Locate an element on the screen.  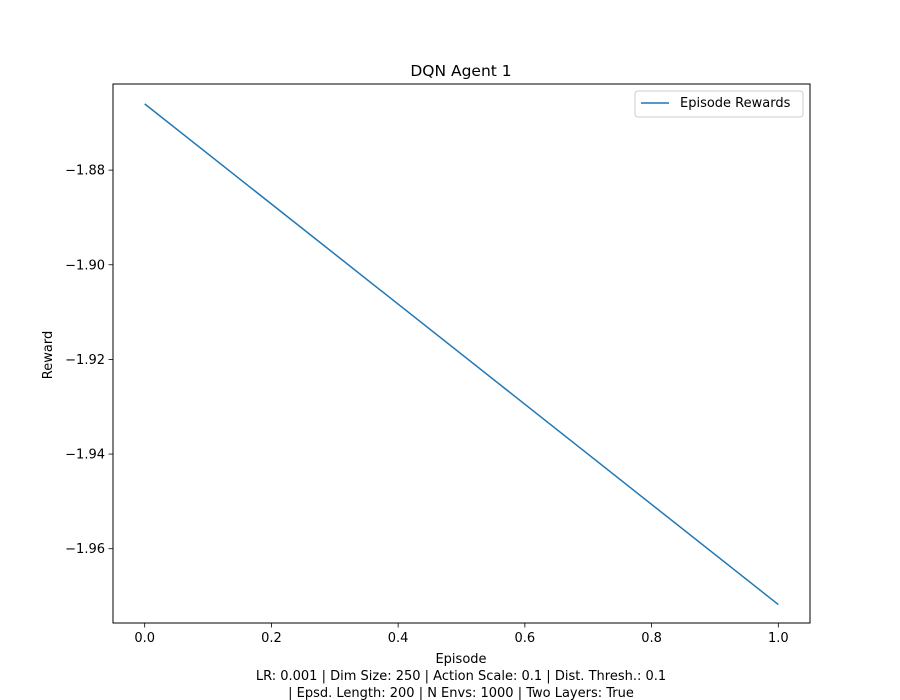
y-axis-label: Reward is located at coordinates (48, 355).